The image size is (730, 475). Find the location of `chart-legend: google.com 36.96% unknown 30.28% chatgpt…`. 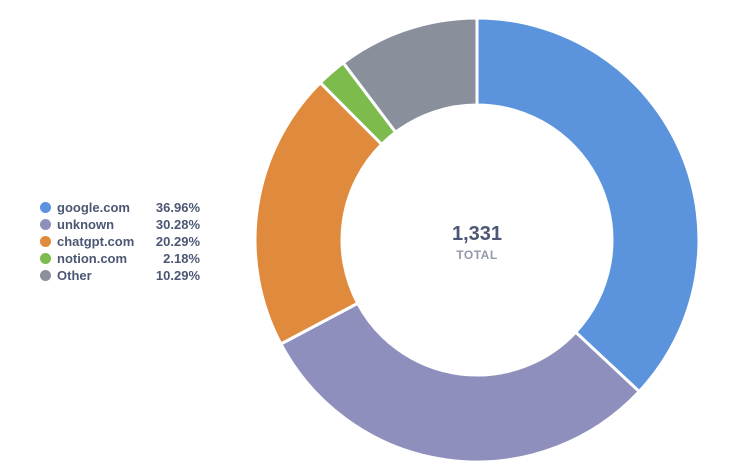

chart-legend: google.com 36.96% unknown 30.28% chatgpt… is located at coordinates (120, 241).